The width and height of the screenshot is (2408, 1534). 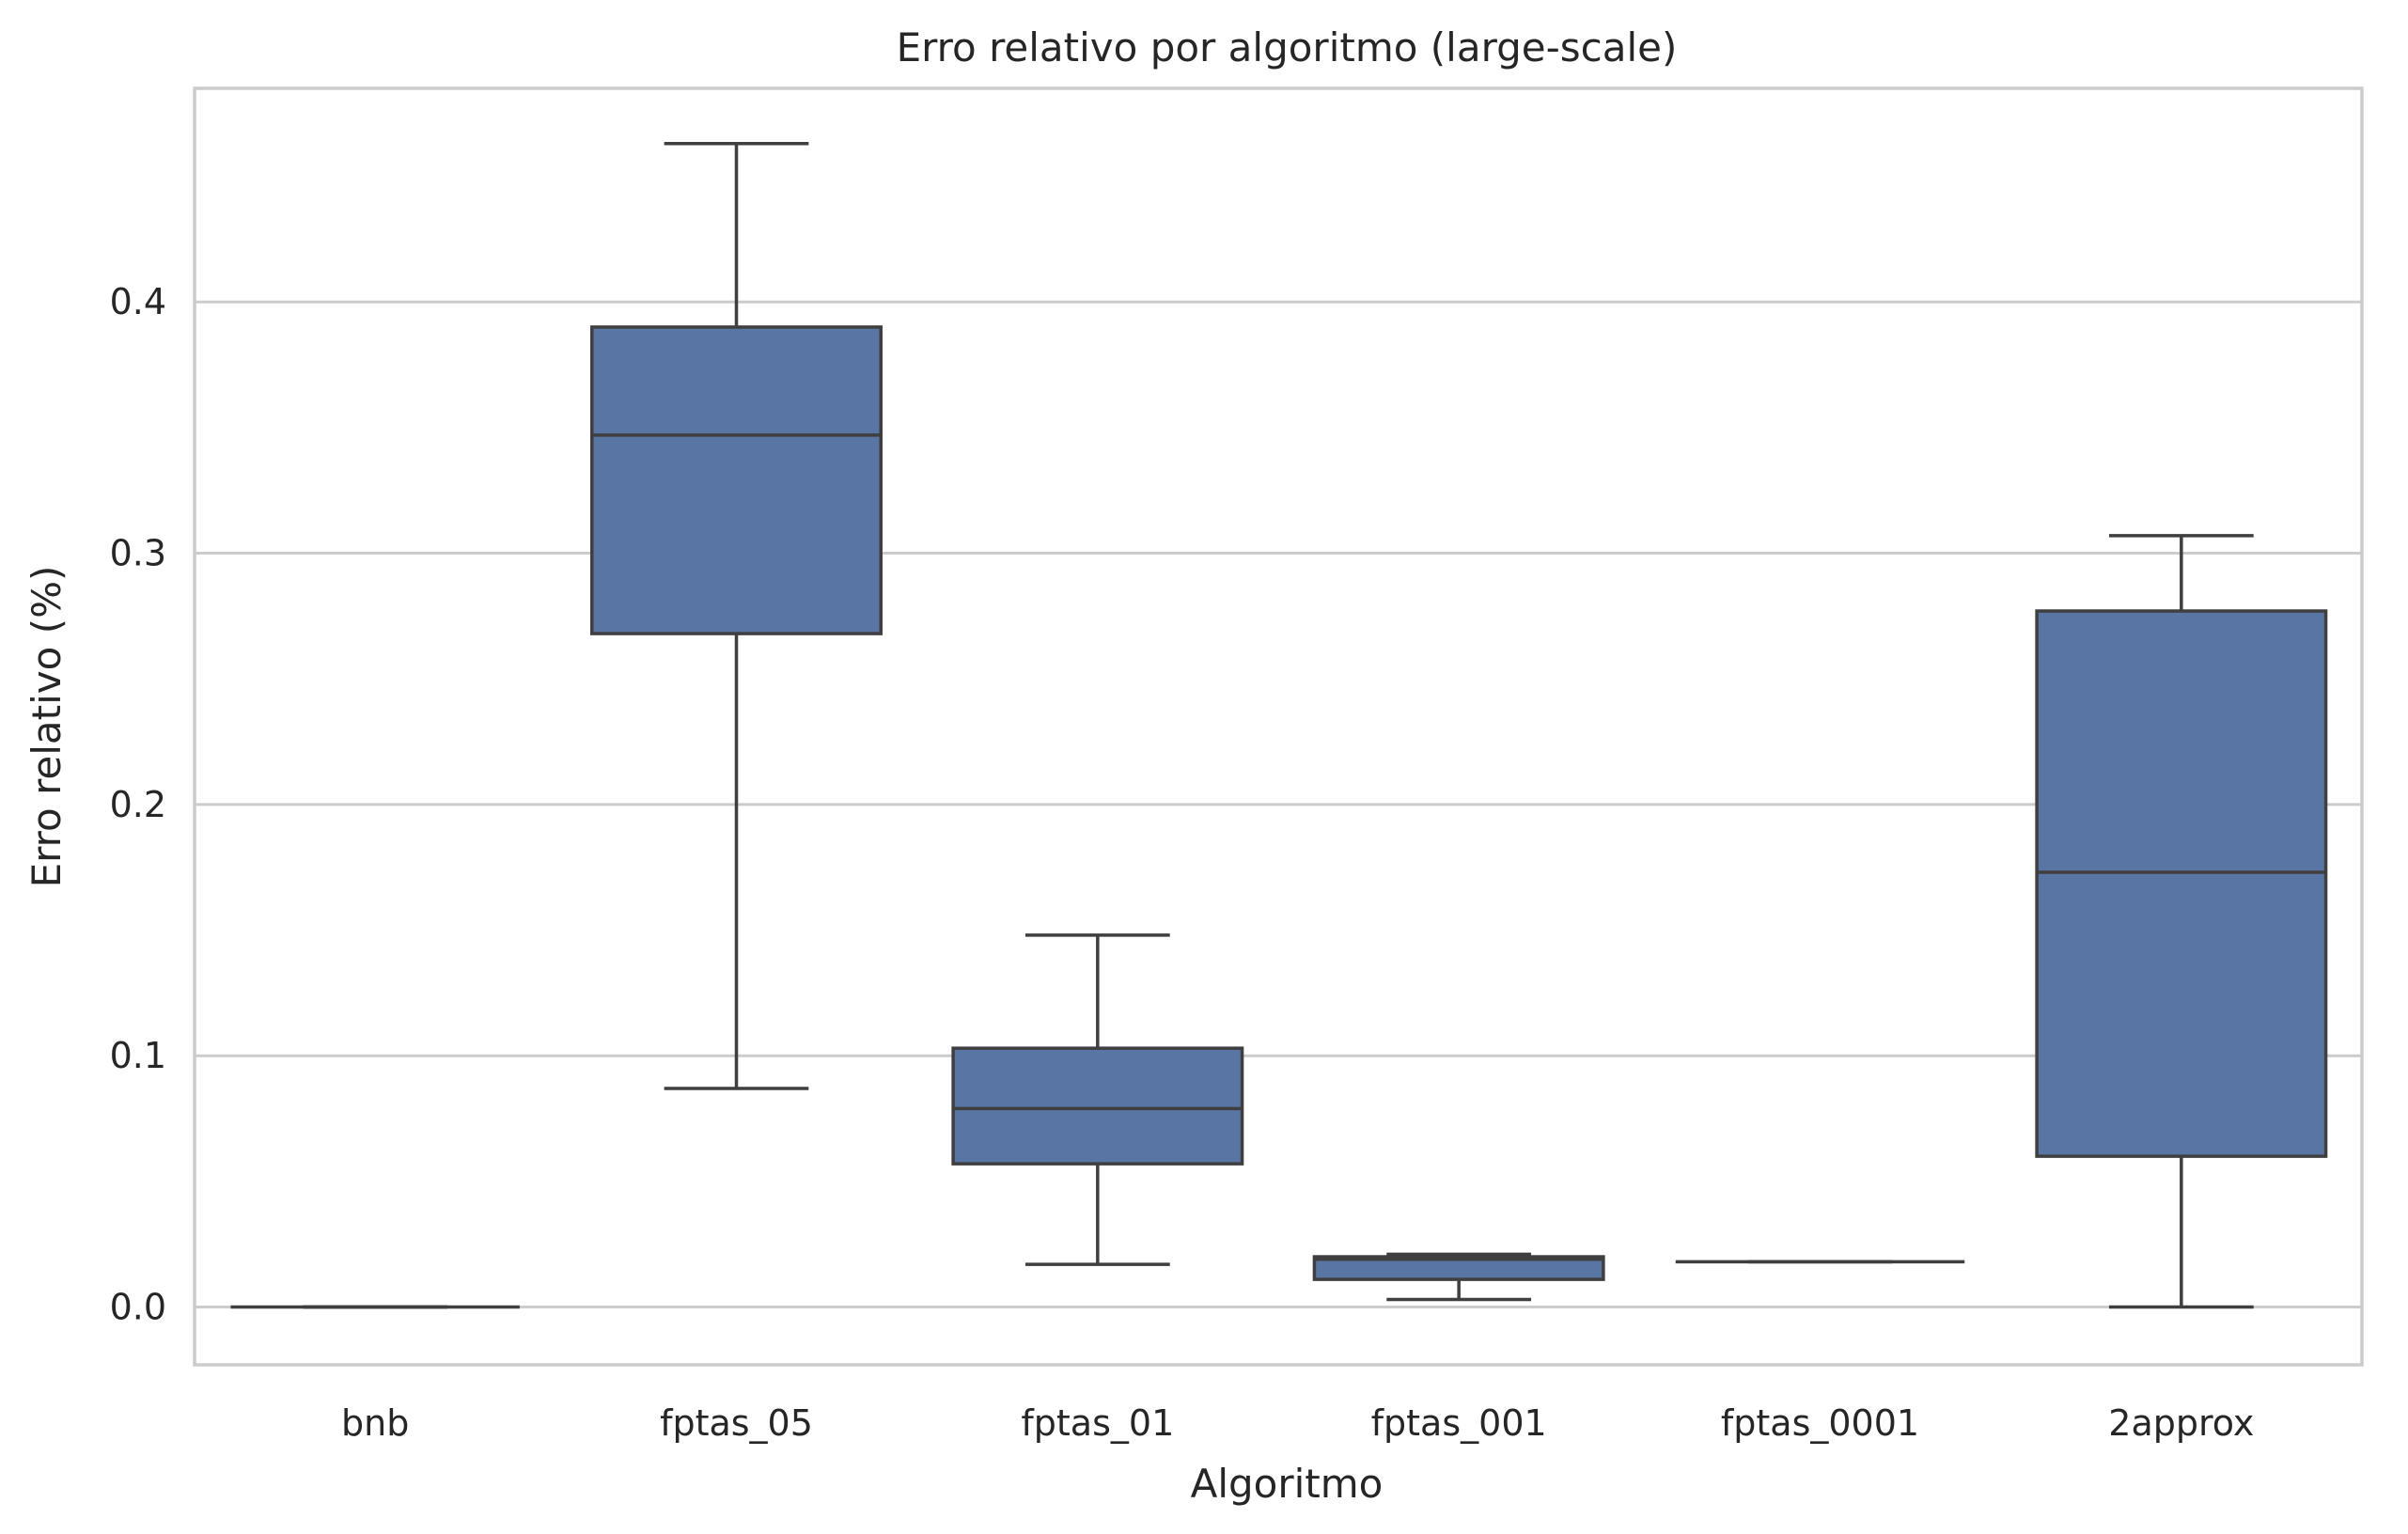 What do you see at coordinates (2181, 1423) in the screenshot?
I see `x-tick-label: 2approx` at bounding box center [2181, 1423].